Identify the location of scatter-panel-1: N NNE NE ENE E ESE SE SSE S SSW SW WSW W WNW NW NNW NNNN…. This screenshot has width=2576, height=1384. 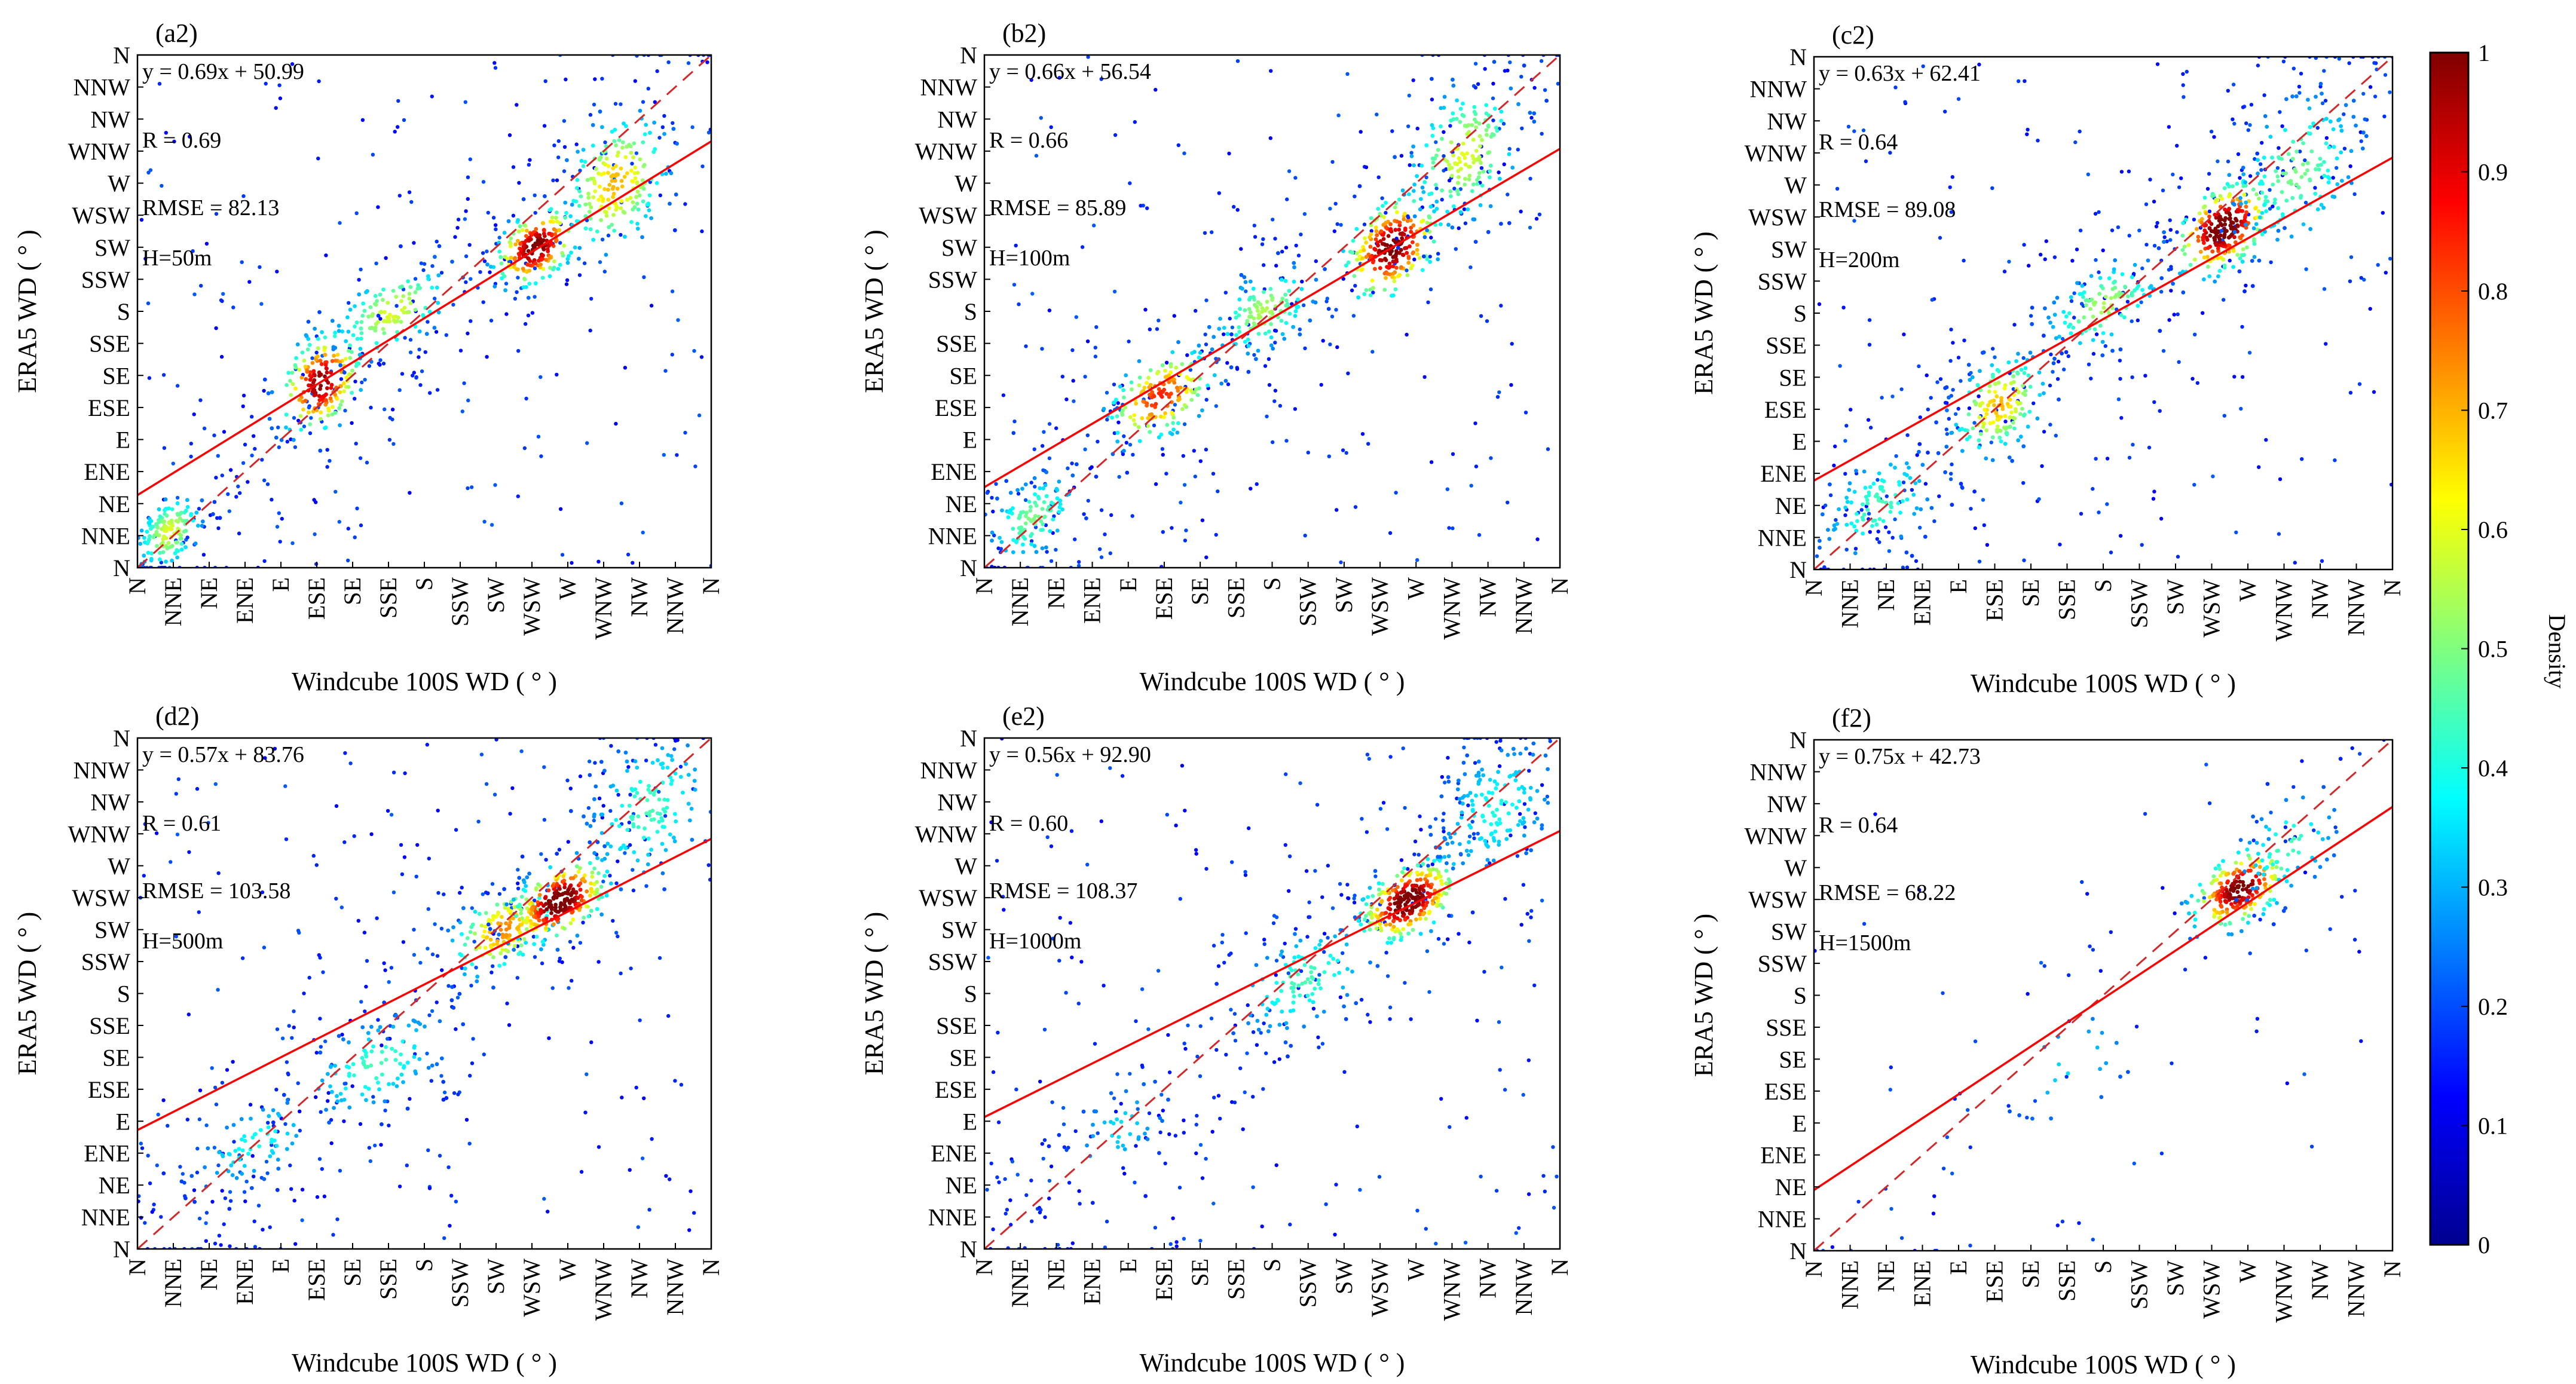
(368, 357).